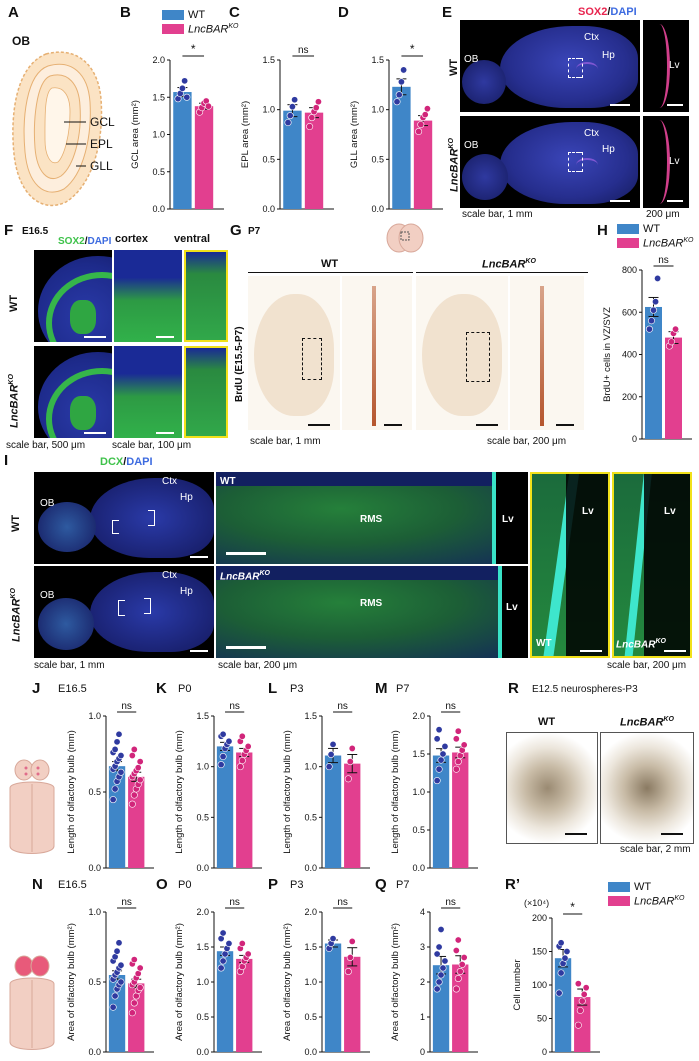 Image resolution: width=699 pixels, height=1061 pixels. I want to click on dcx-ko-rms-image: LncBARKO RMS Lv, so click(372, 612).